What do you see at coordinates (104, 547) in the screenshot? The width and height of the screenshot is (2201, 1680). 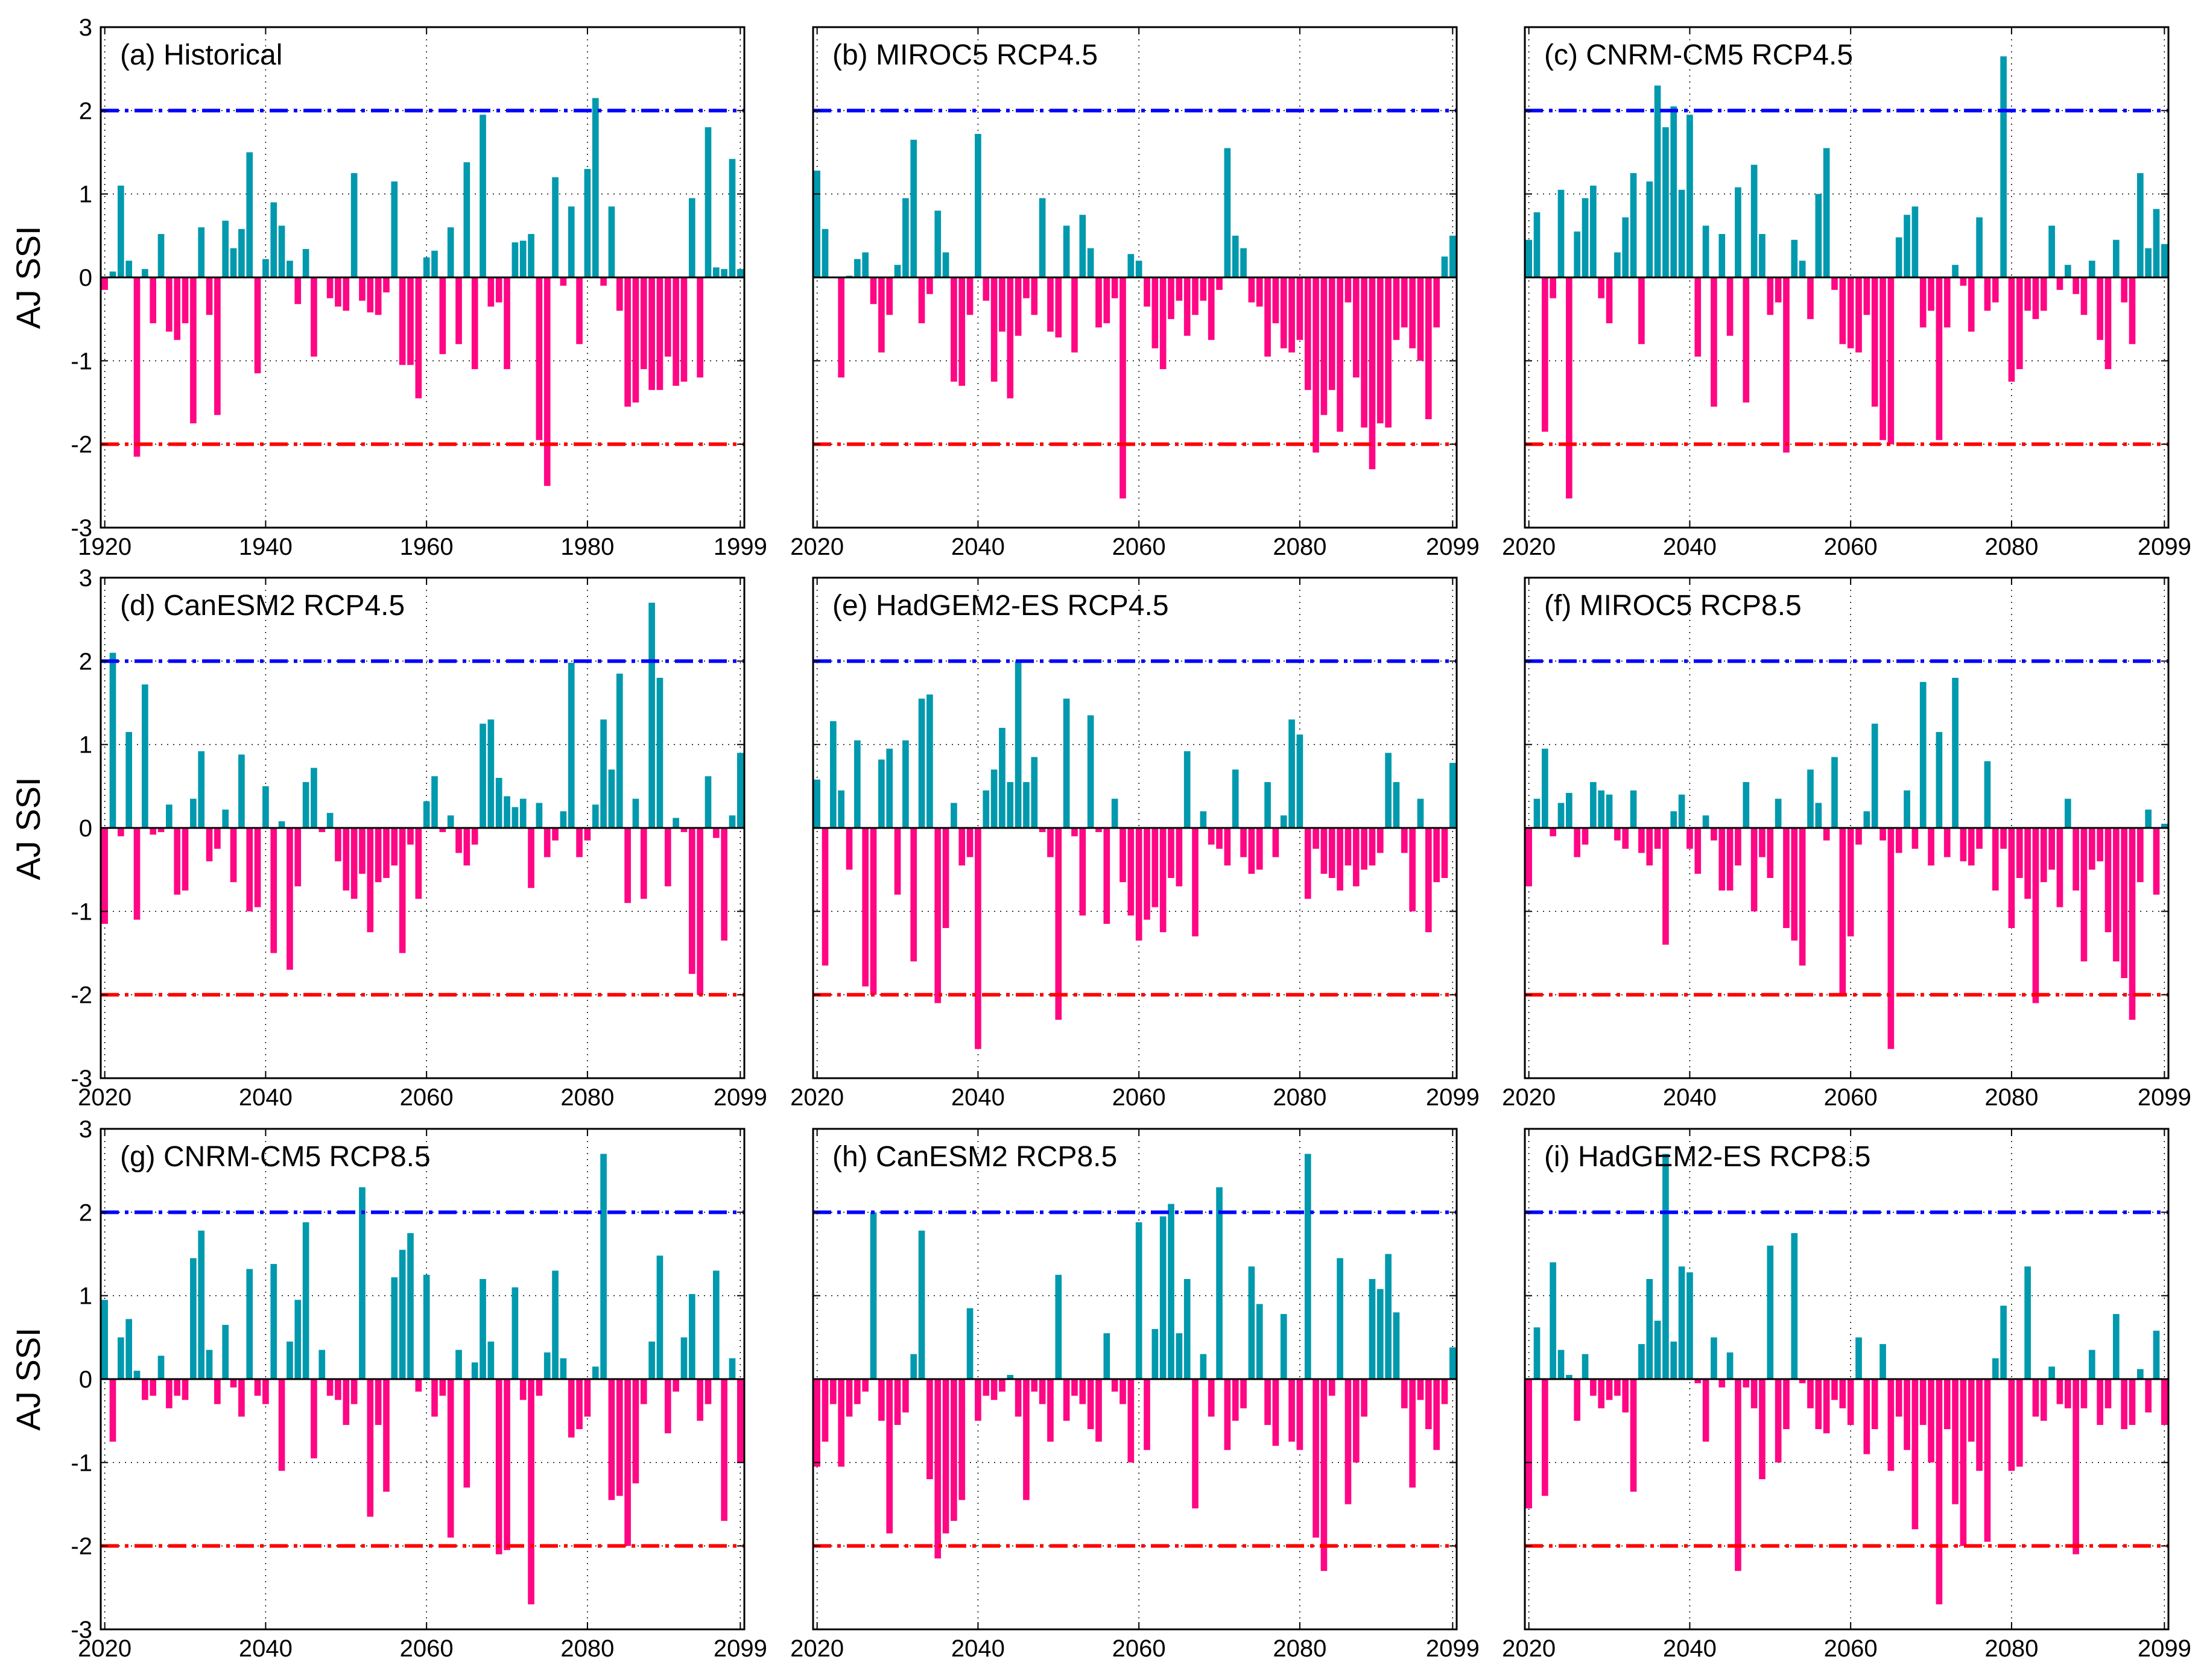 I see `x-tick-label: 1920` at bounding box center [104, 547].